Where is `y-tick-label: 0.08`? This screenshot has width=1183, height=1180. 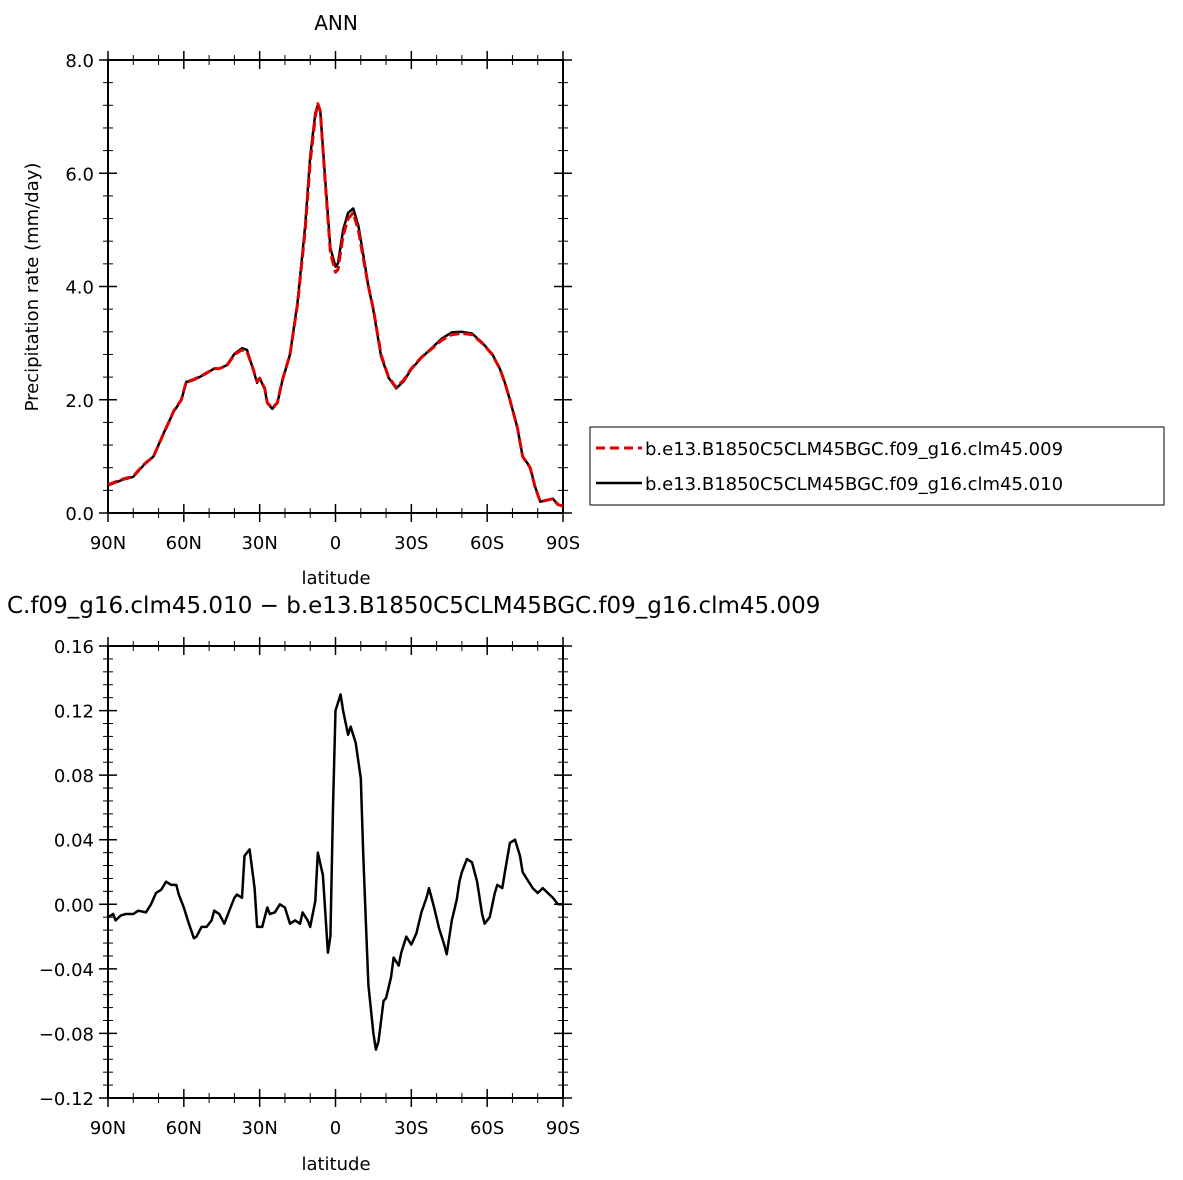
y-tick-label: 0.08 is located at coordinates (74, 776).